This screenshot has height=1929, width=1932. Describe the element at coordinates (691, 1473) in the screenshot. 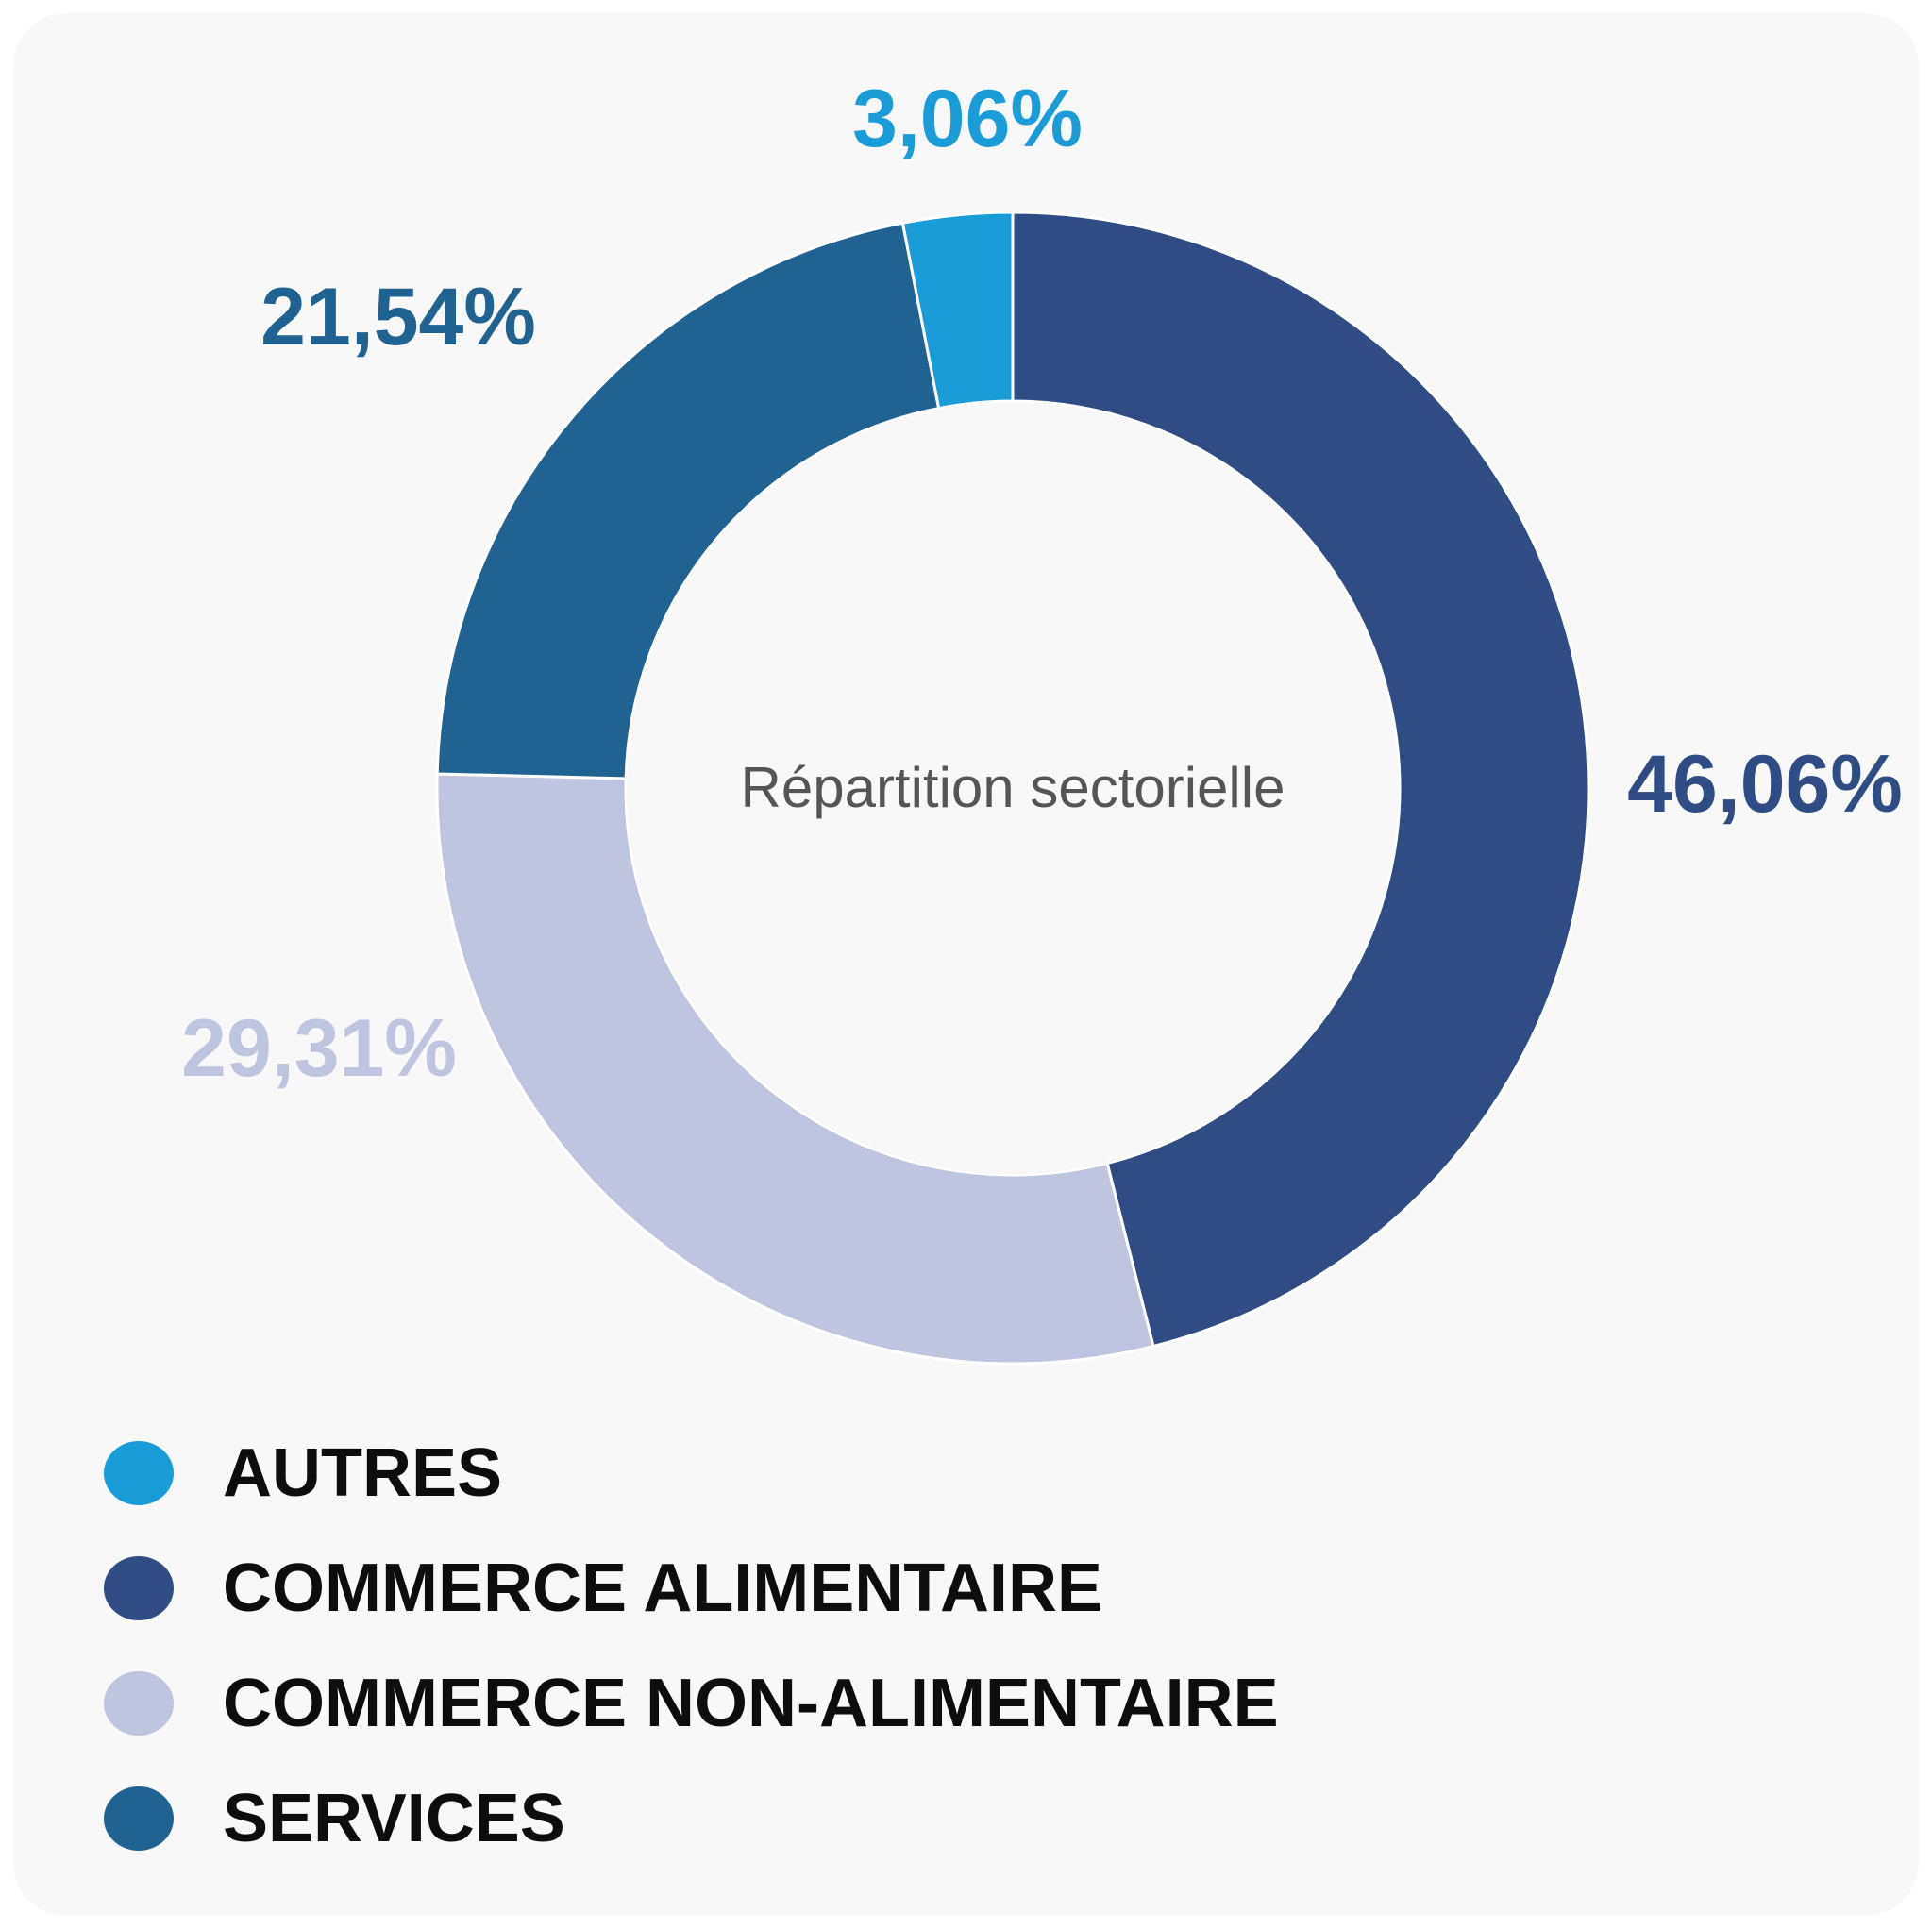

I see `legend-item-autres: AUTRES` at that location.